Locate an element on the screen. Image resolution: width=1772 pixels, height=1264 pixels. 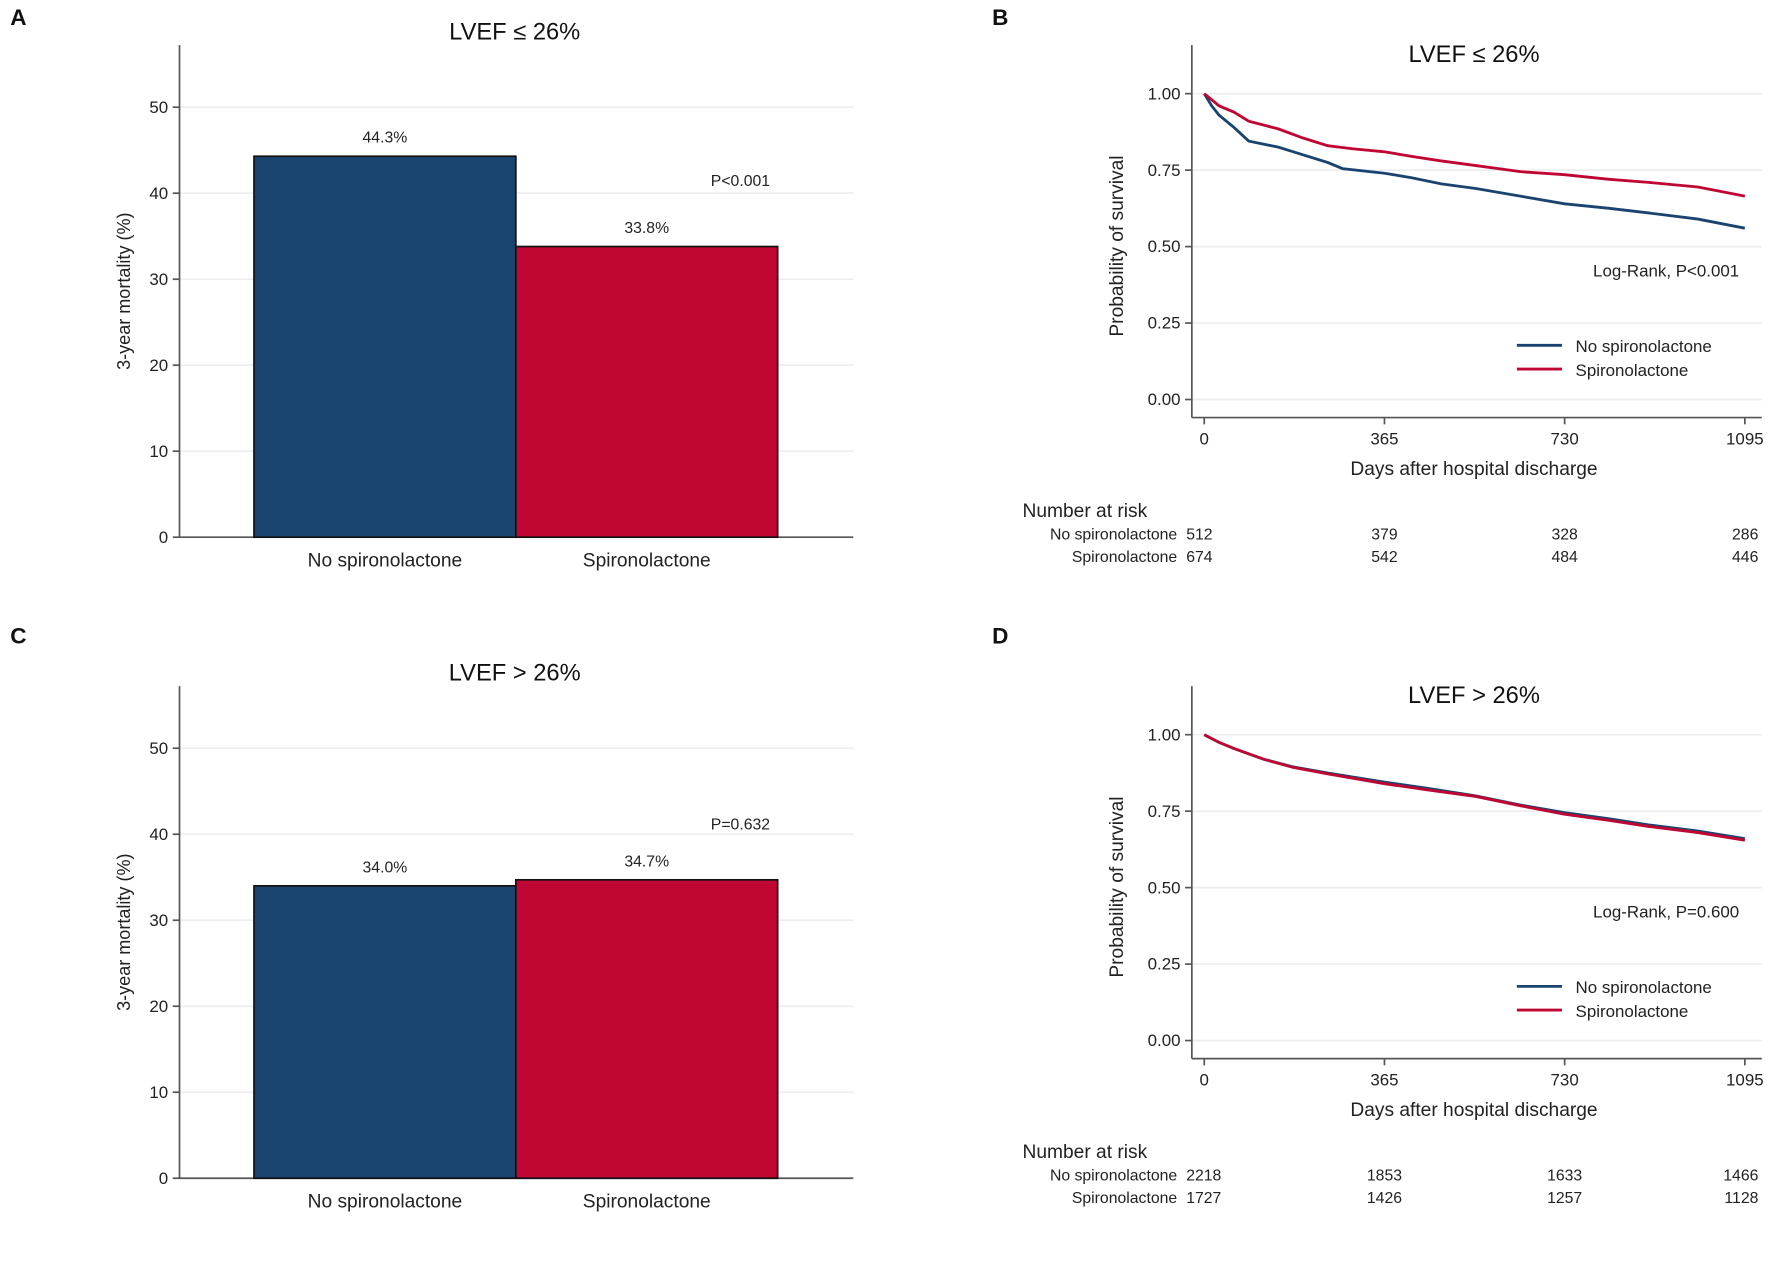
p-value-annotation: P=0.632 is located at coordinates (740, 825).